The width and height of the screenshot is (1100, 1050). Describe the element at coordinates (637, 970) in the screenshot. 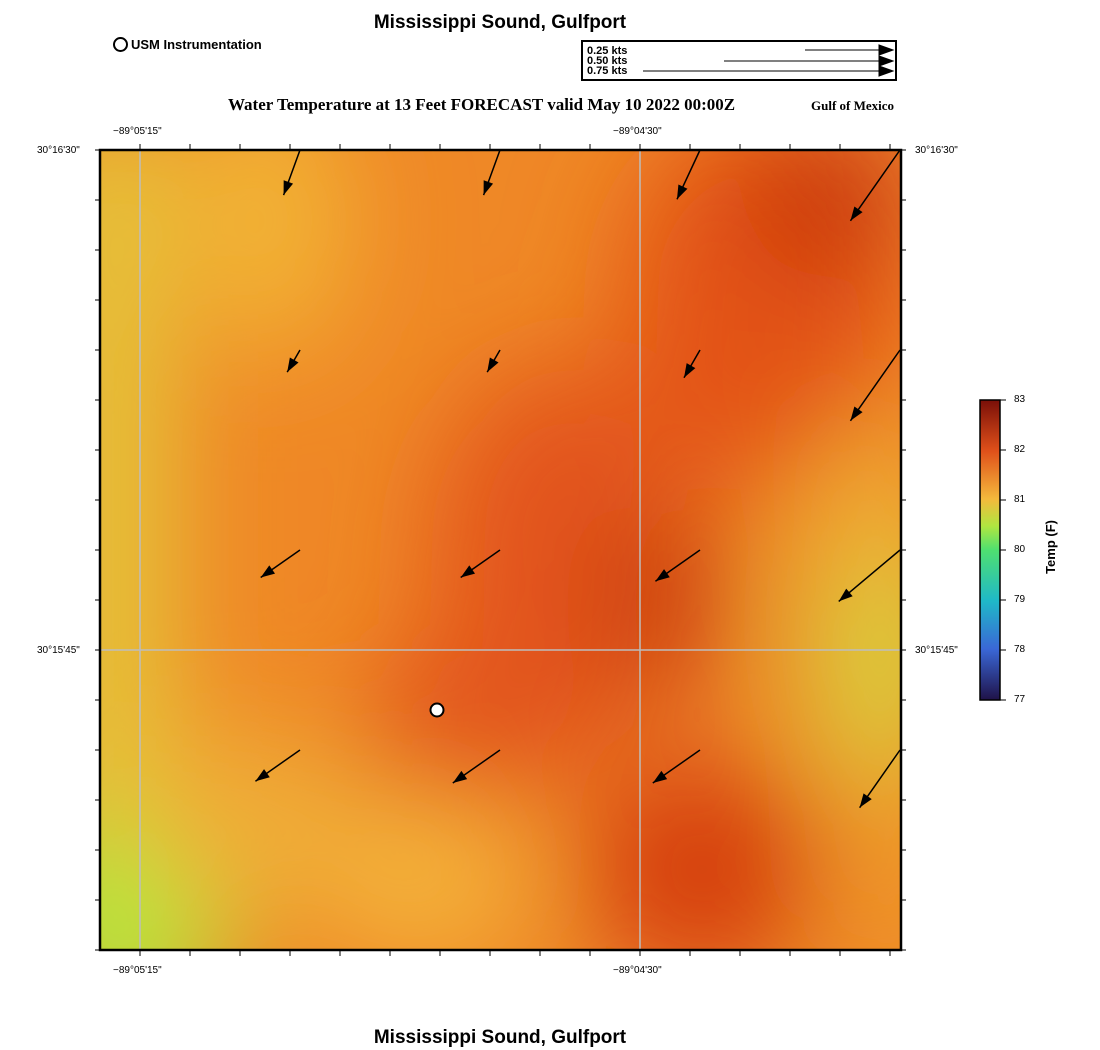

I see `lon-tick-label-bottom-east: −89°04'30"` at that location.